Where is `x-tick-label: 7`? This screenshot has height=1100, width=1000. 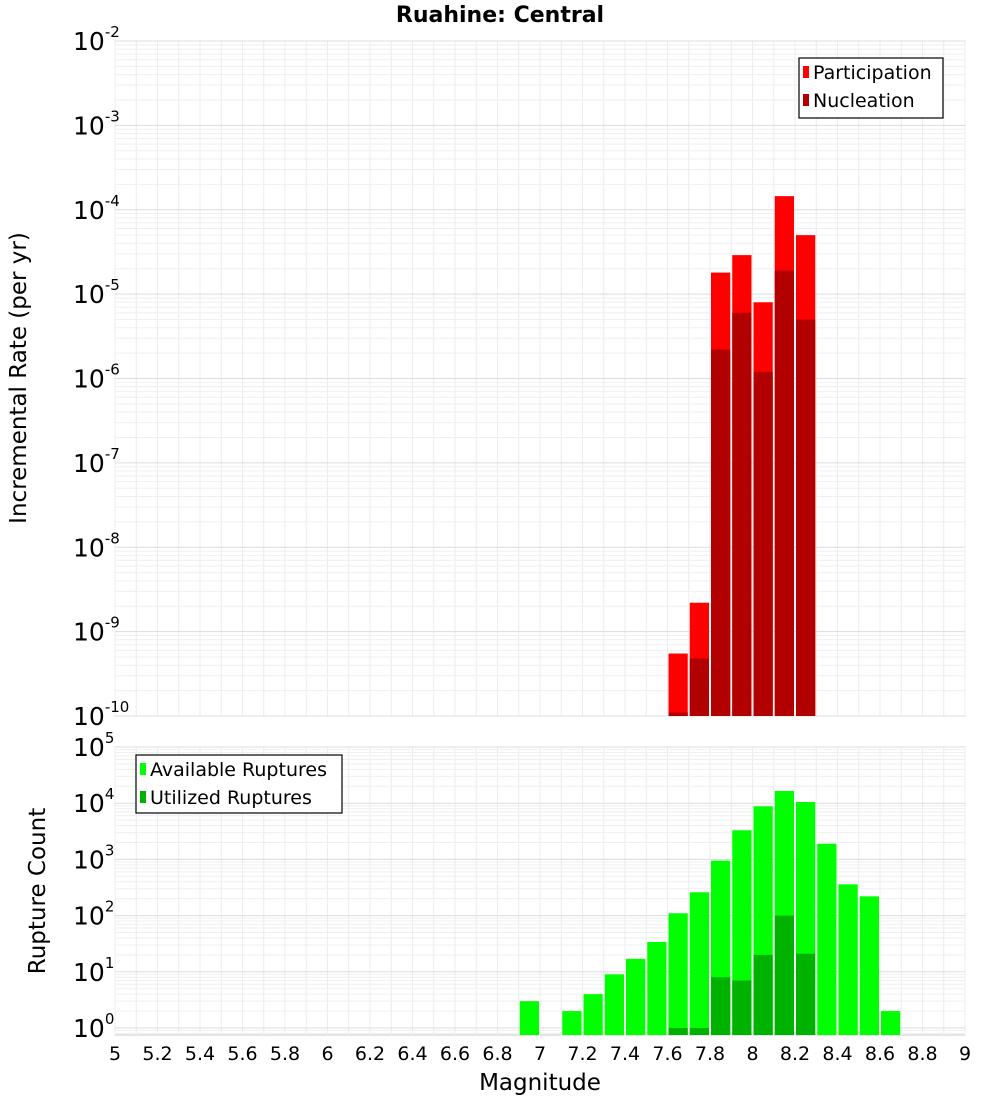
x-tick-label: 7 is located at coordinates (540, 1054).